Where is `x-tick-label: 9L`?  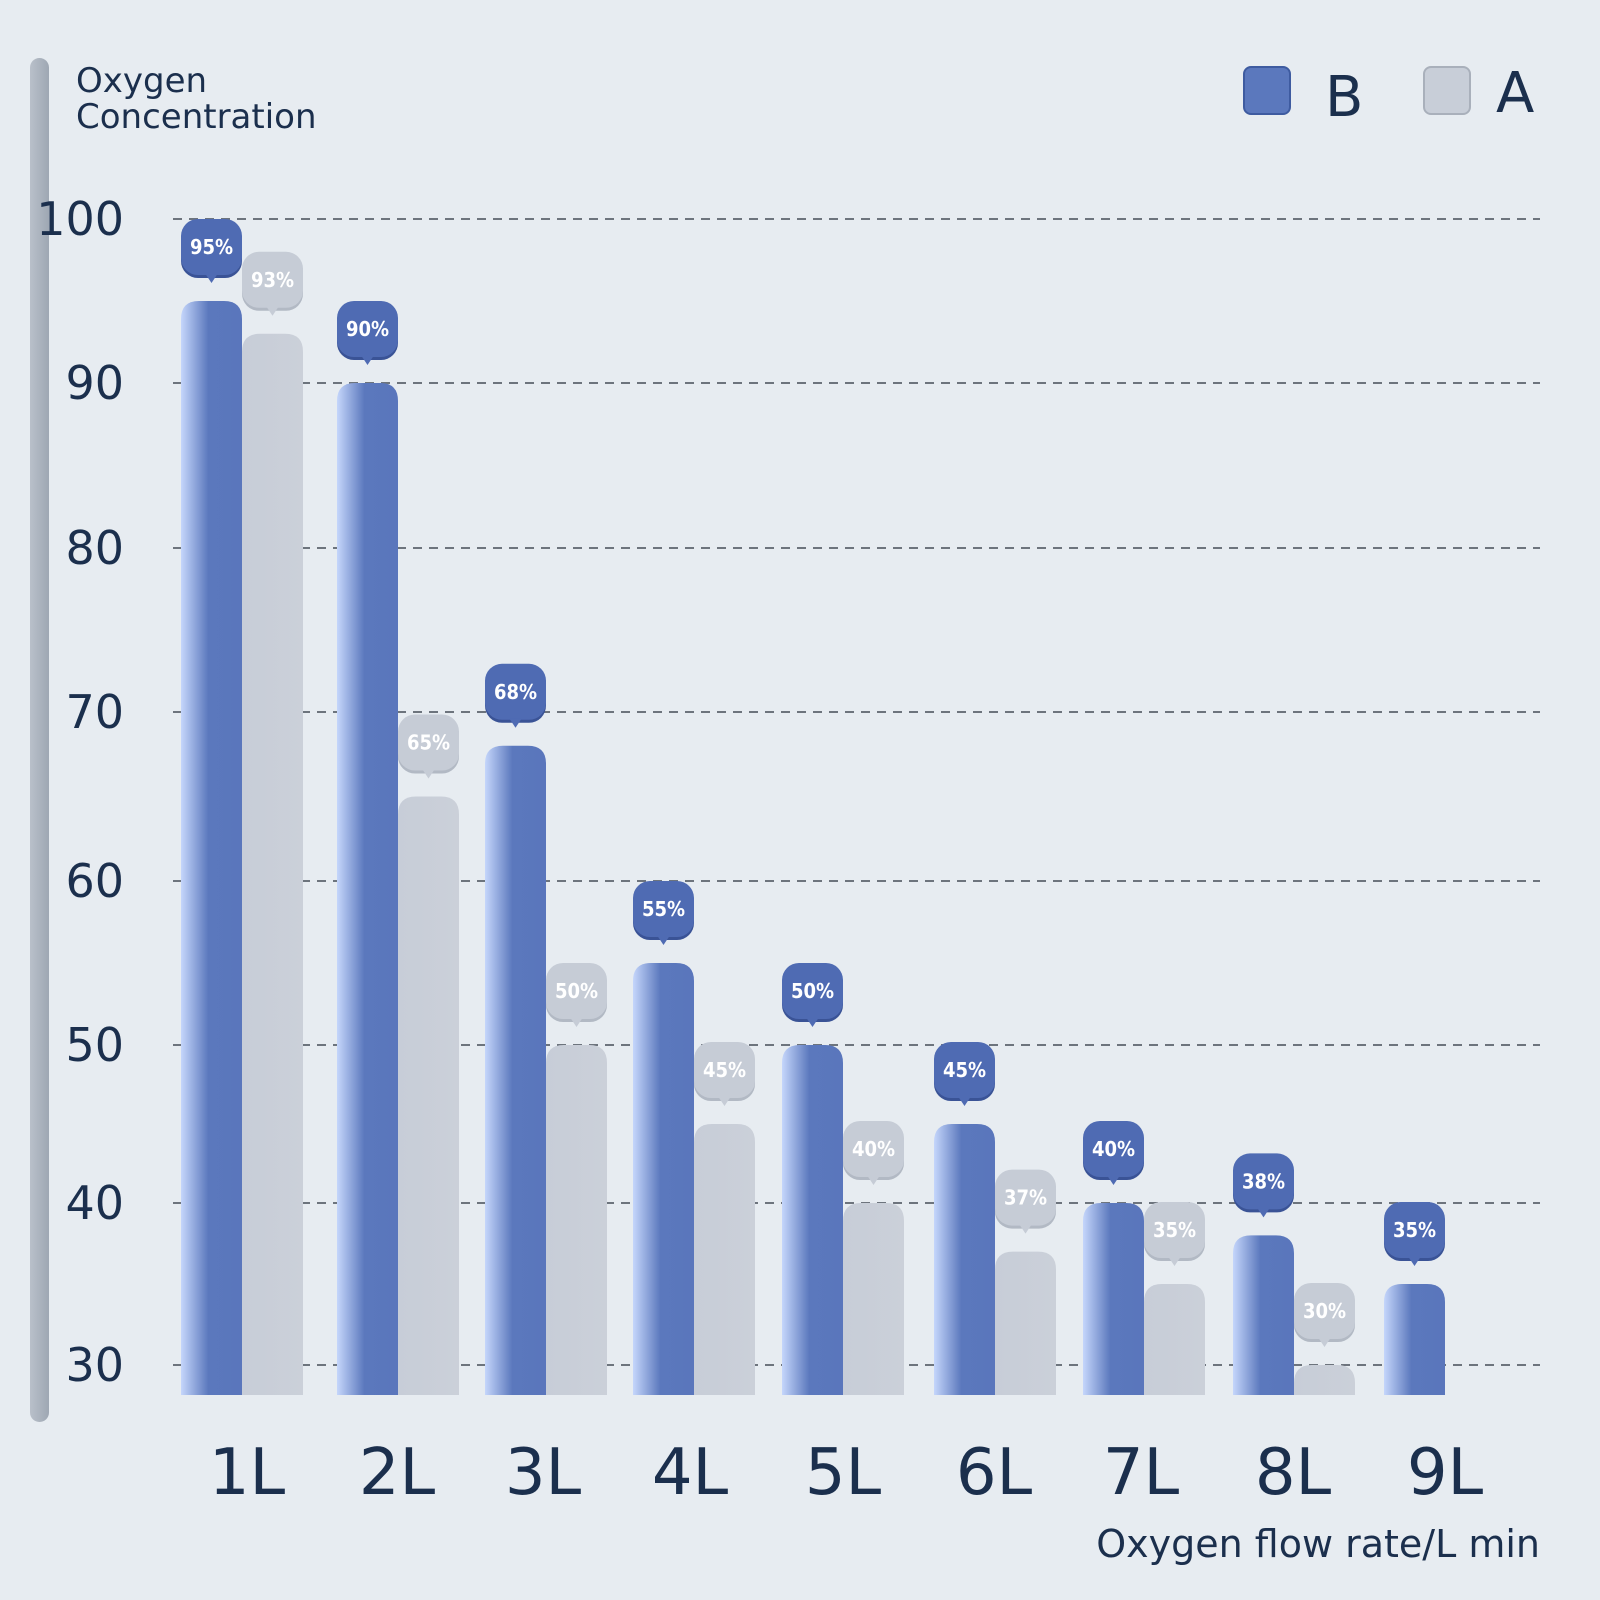
x-tick-label: 9L is located at coordinates (1445, 1473).